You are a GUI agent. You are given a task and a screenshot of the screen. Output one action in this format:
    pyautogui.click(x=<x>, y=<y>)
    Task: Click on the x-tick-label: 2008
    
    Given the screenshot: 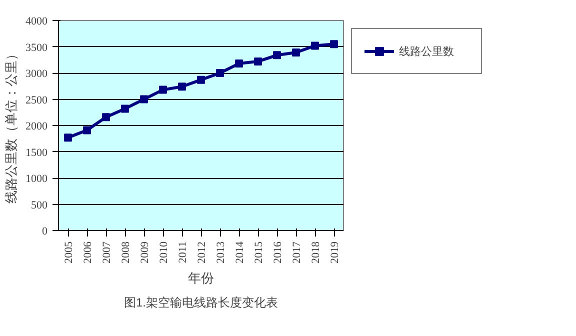 What is the action you would take?
    pyautogui.click(x=126, y=252)
    